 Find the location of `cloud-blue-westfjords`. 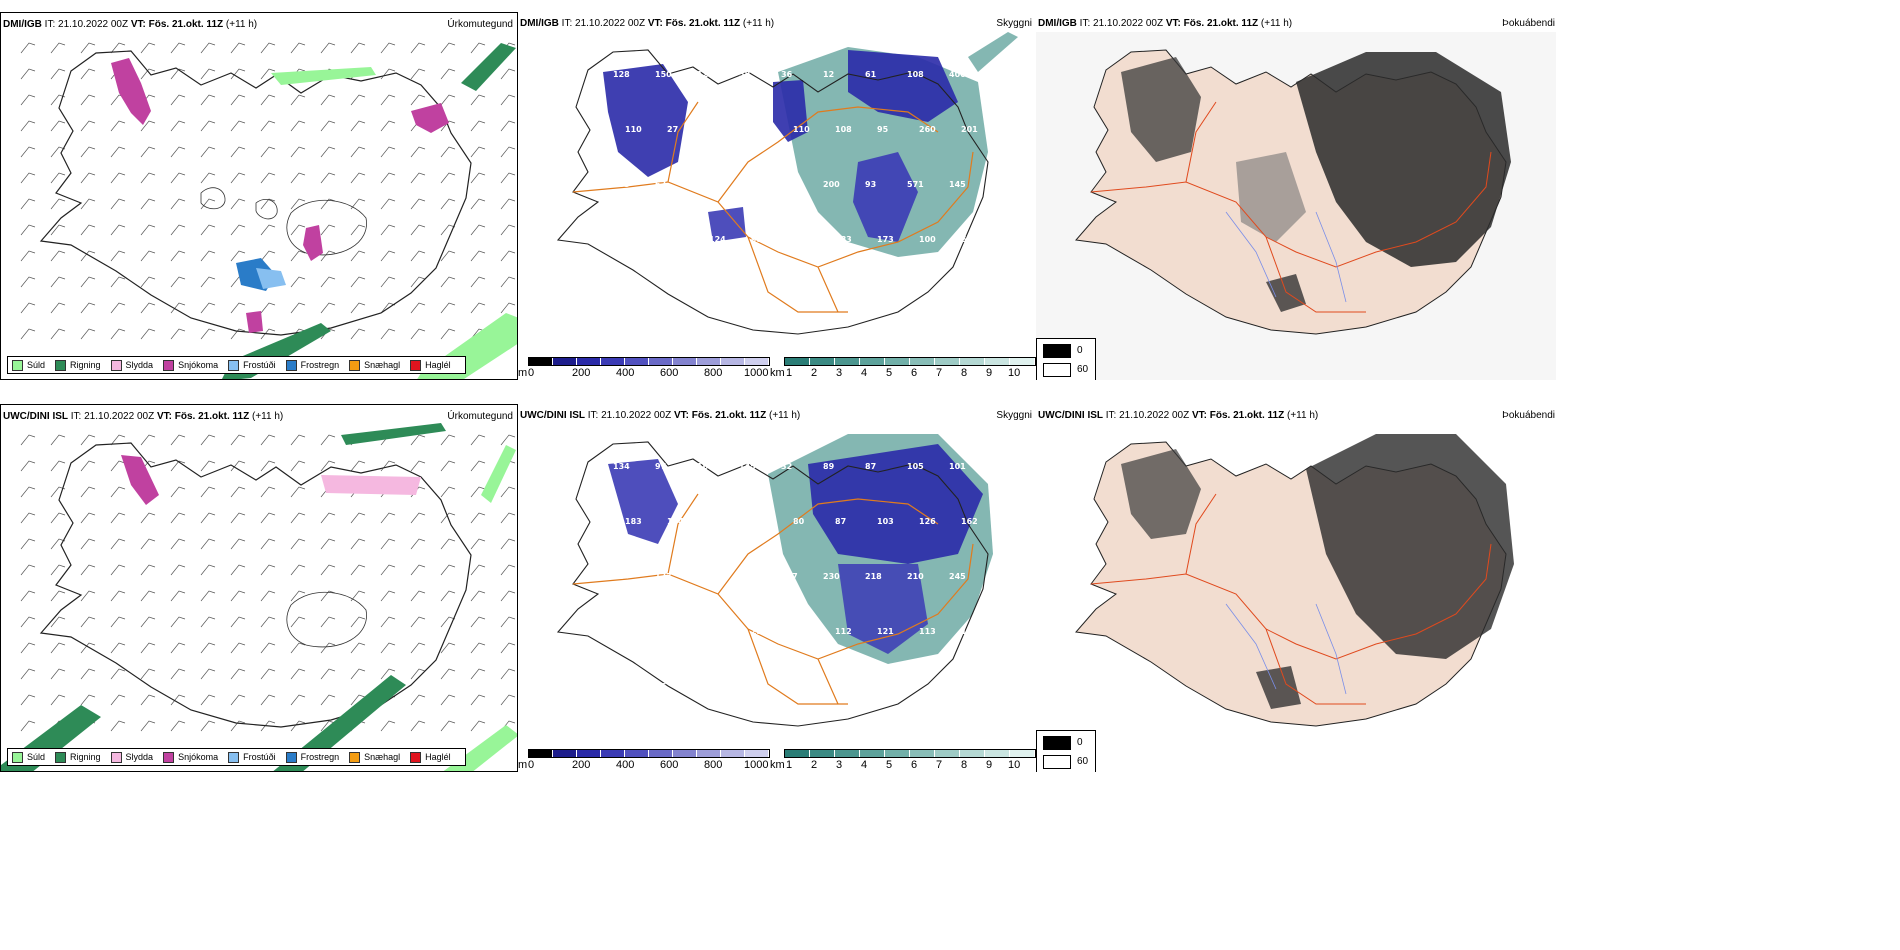

cloud-blue-westfjords is located at coordinates (645, 120).